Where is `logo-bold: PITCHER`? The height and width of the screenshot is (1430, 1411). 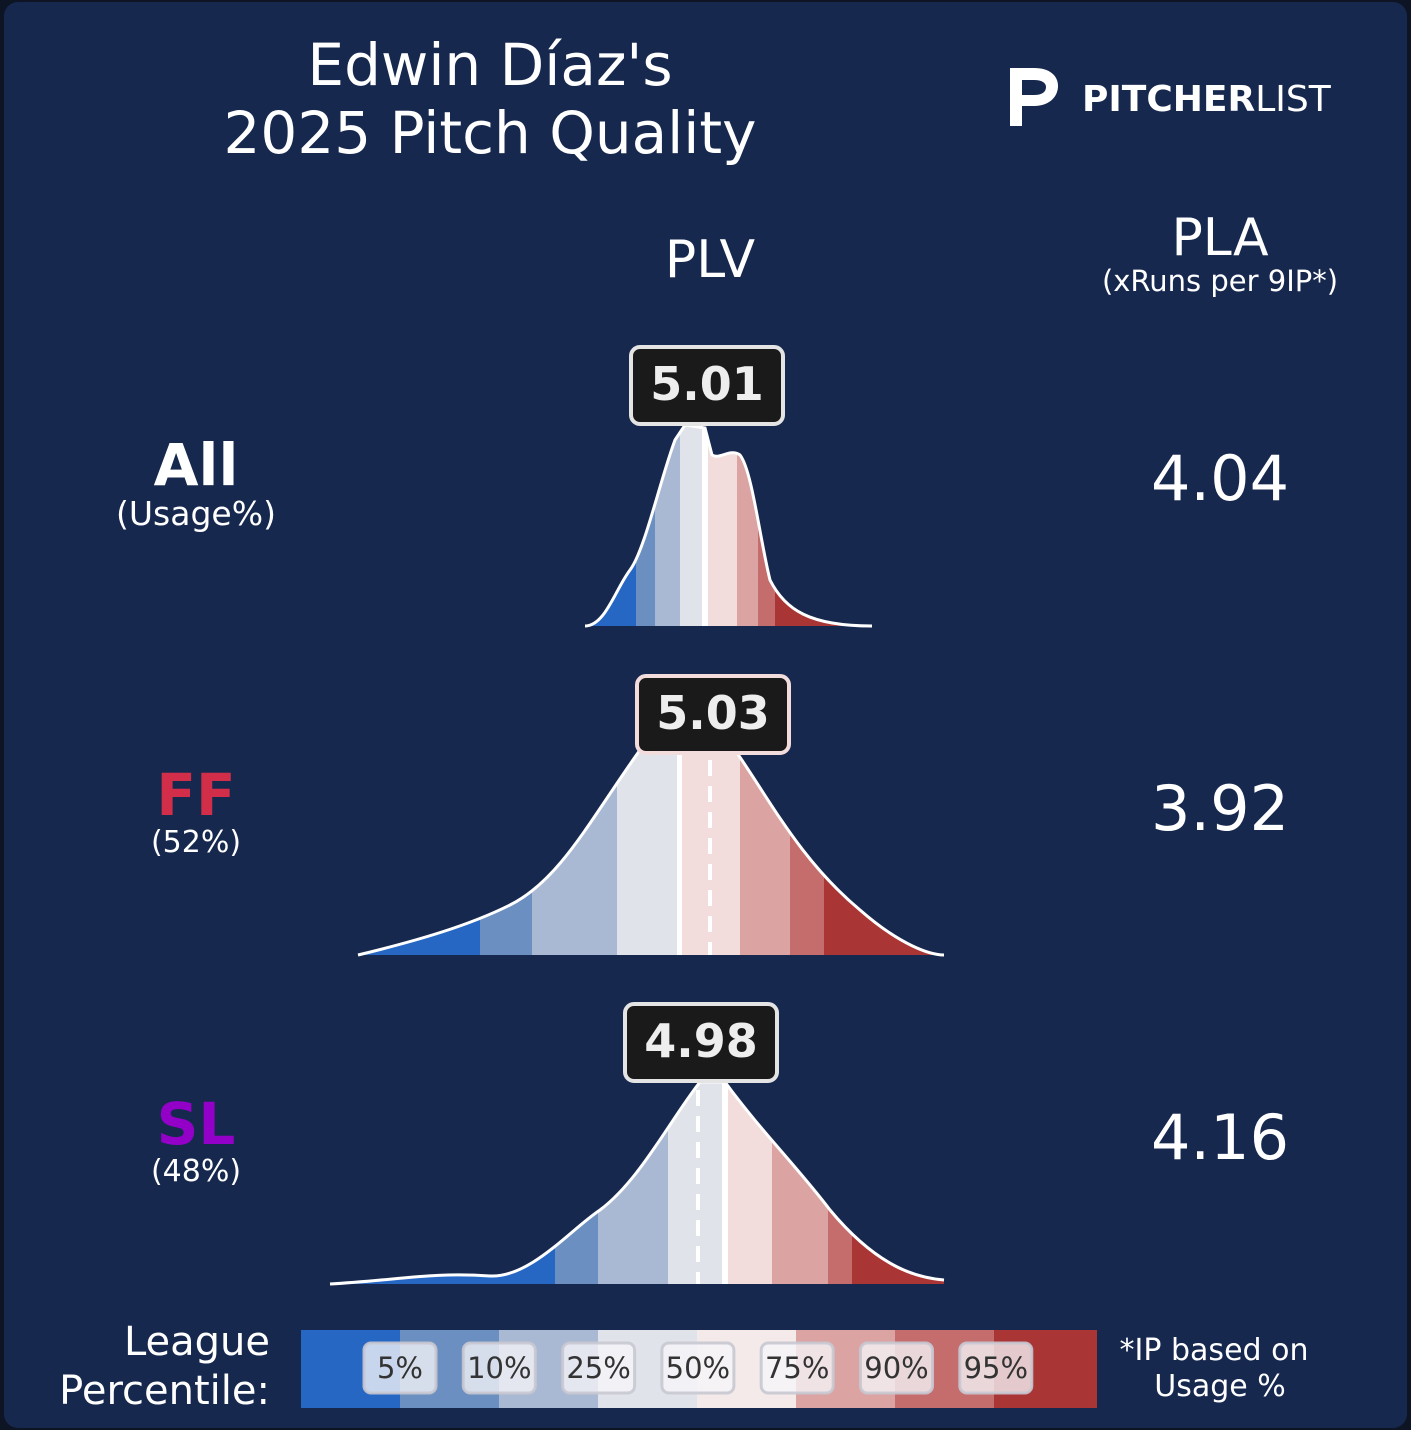
logo-bold: PITCHER is located at coordinates (1168, 99).